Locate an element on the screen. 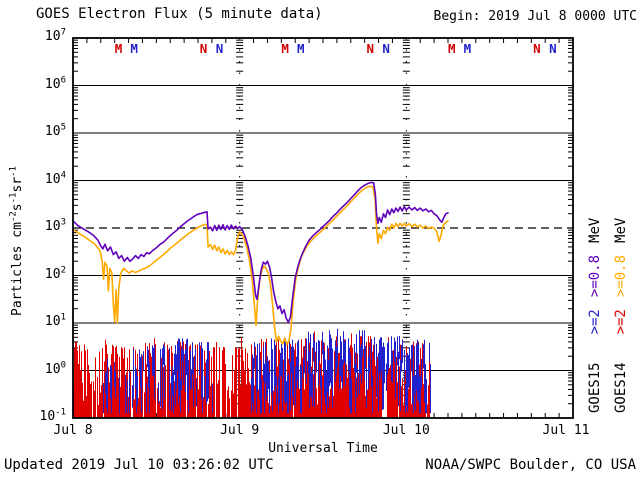 The image size is (640, 480). updated-timestamp: Updated 2019 Jul 10 03:26:02 UTC is located at coordinates (139, 465).